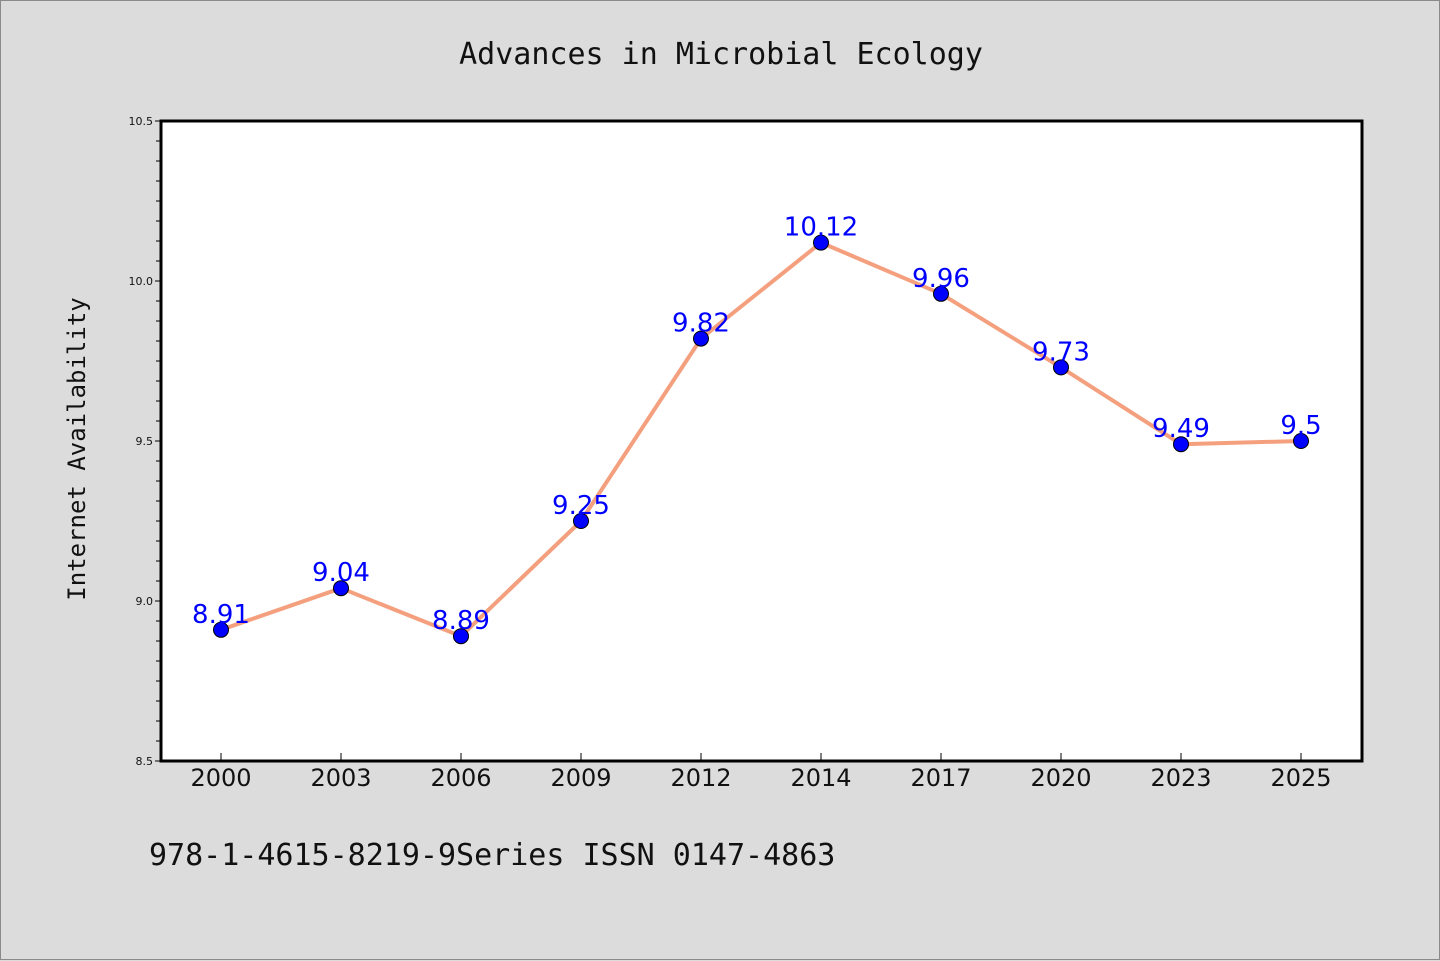  Describe the element at coordinates (1300, 426) in the screenshot. I see `data-label: 9.5` at that location.